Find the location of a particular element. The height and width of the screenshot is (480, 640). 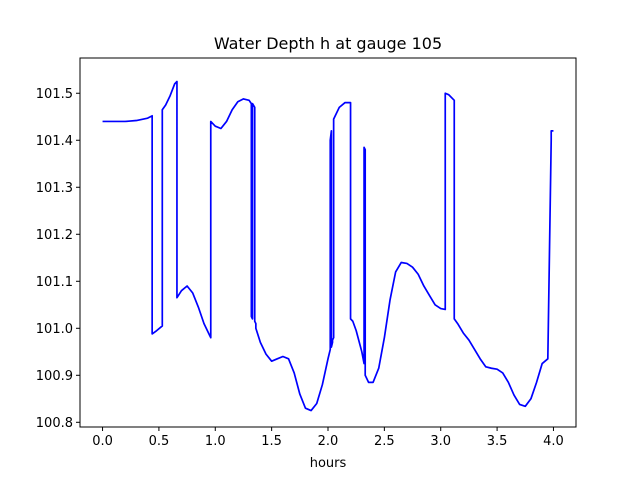

x-tick-label: 2.0 is located at coordinates (328, 441).